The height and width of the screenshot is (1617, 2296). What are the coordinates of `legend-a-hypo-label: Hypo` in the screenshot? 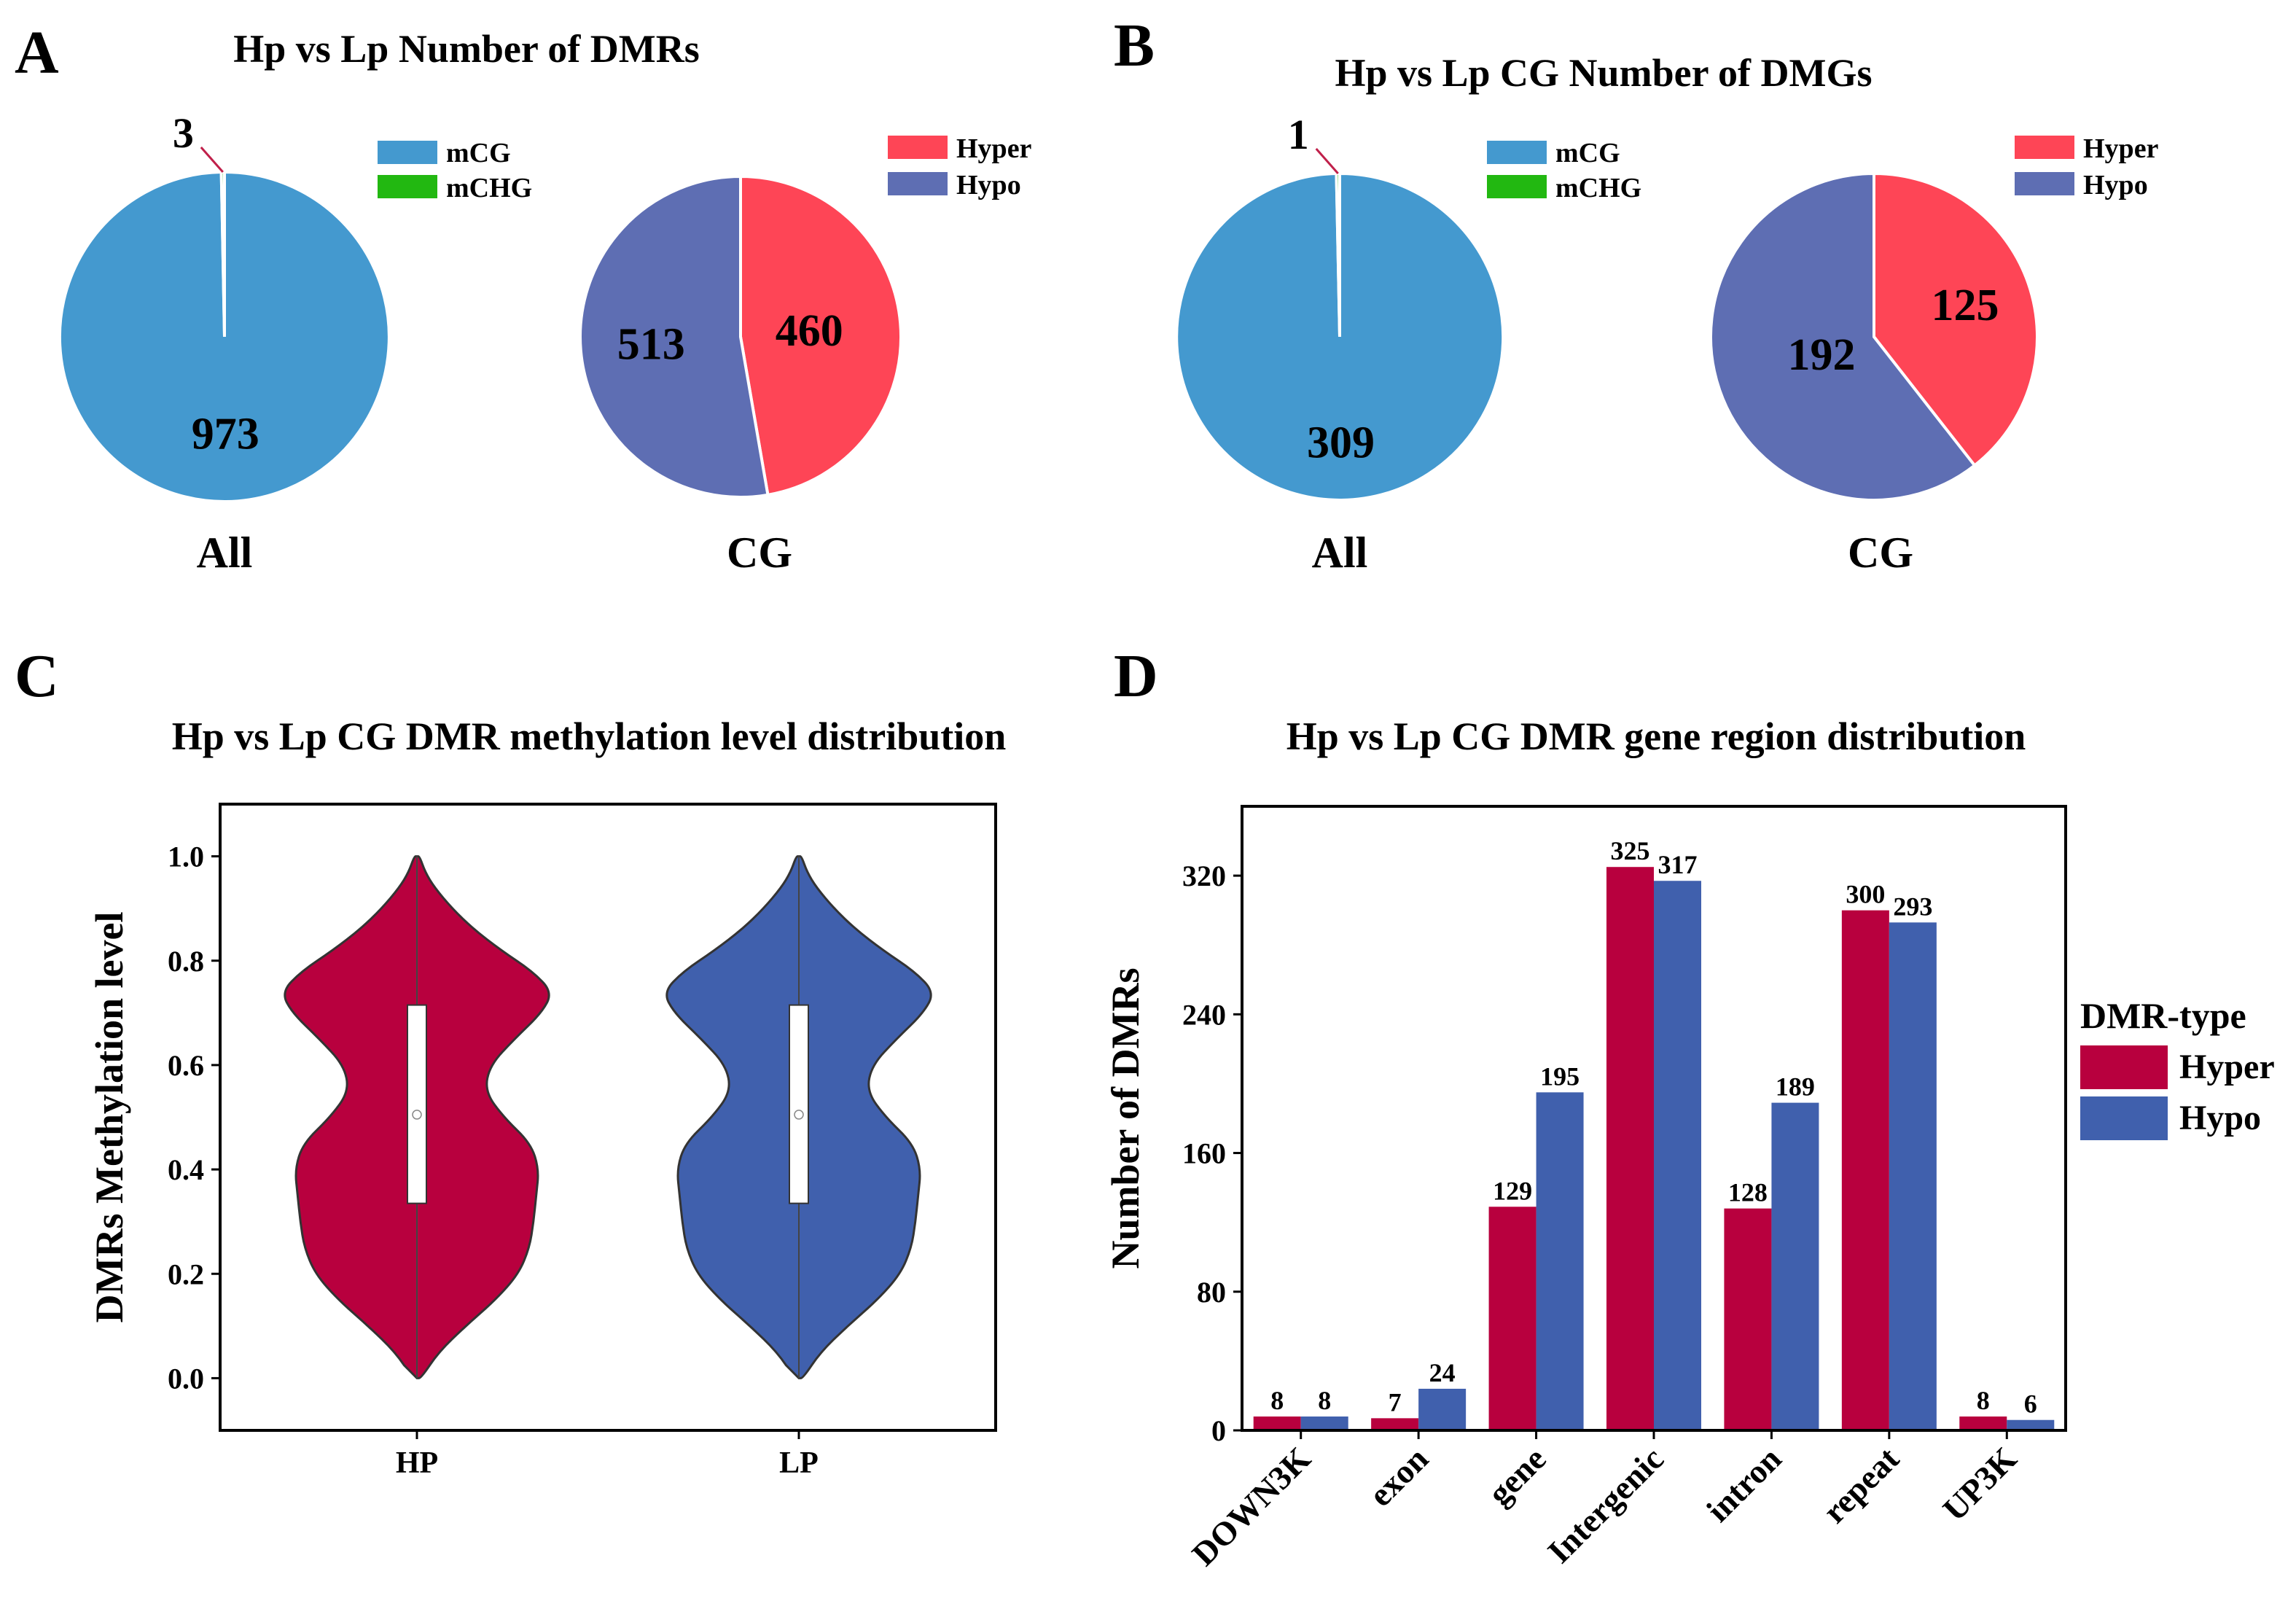 It's located at (989, 185).